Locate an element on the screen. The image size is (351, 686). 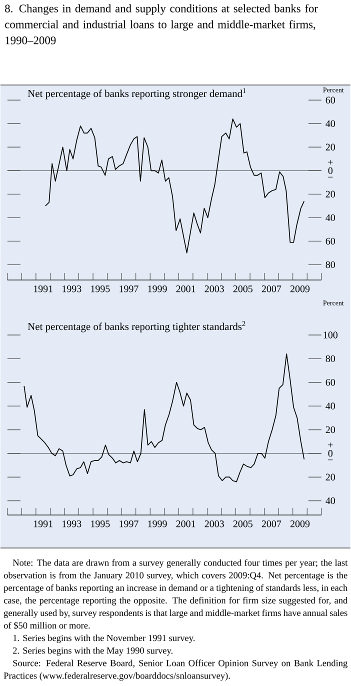
text: Note: The data are drawn from a survey generally conducted four times per year; the last observation is from the January 2010 survey, which covers 2009:Q4. Net percentage is the percentage of banks reporting an increase in demand or a tightening of standards less, in each case, the percentage reporting the opposite. The definition for firm size suggested for, and generally used by, survey respondents is that large and middle-market firms have annual sales of $50 million or more. is located at coordinates (176, 594).